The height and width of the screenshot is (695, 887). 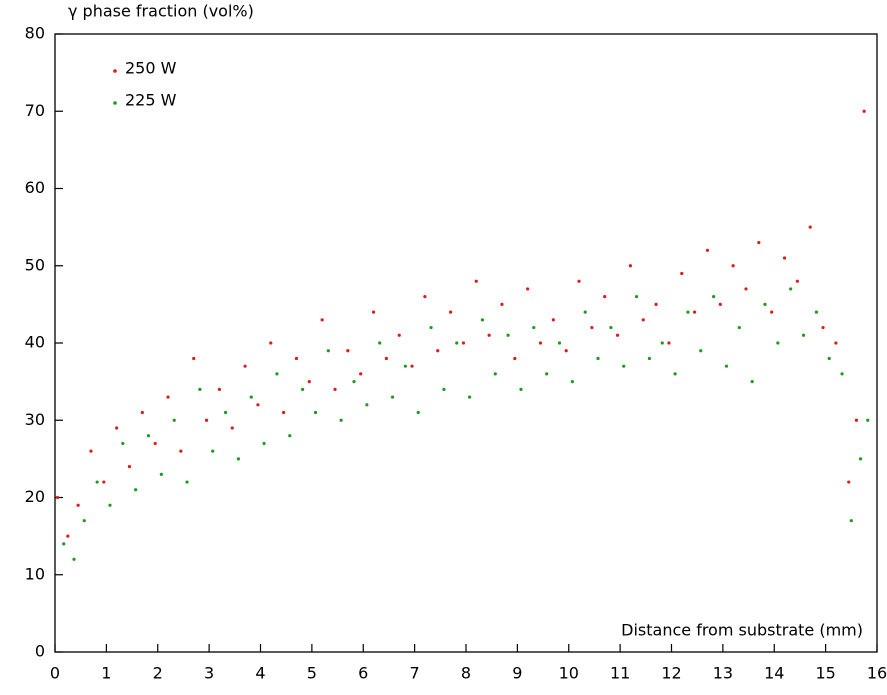 What do you see at coordinates (35, 264) in the screenshot?
I see `y-tick-label: 50` at bounding box center [35, 264].